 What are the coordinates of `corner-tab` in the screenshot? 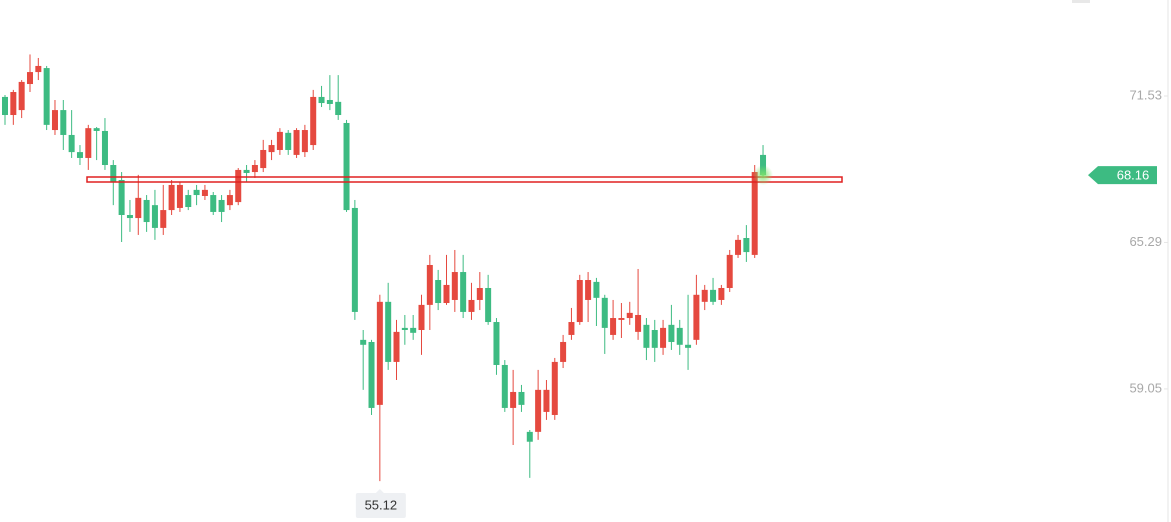 It's located at (1081, 1).